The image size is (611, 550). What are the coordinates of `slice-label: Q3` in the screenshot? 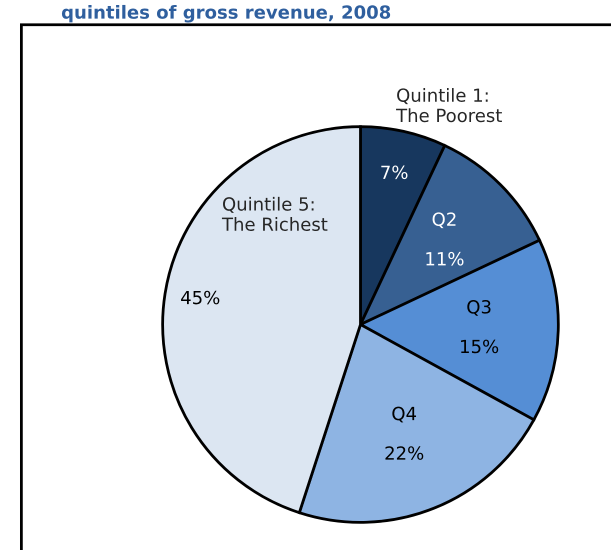 It's located at (479, 308).